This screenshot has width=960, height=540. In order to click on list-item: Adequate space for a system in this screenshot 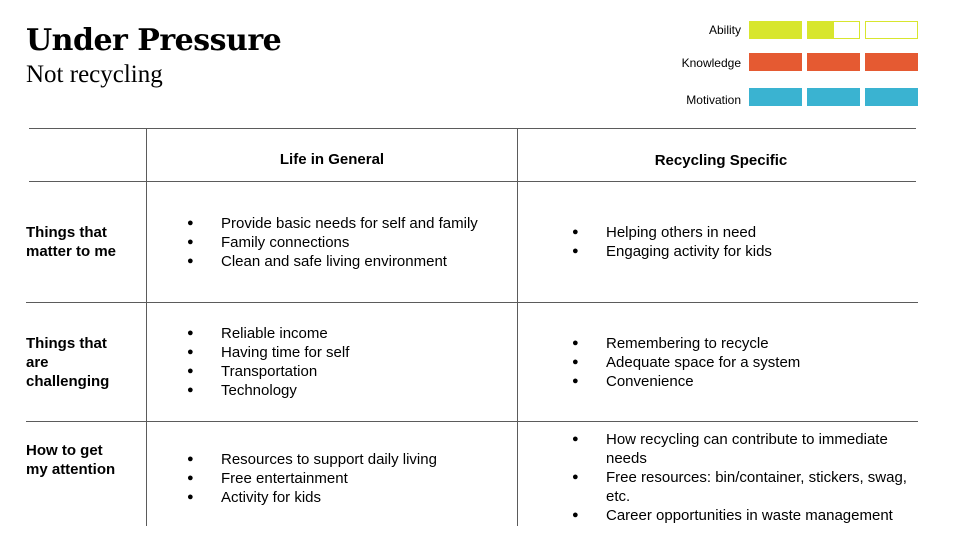, I will do `click(686, 362)`.